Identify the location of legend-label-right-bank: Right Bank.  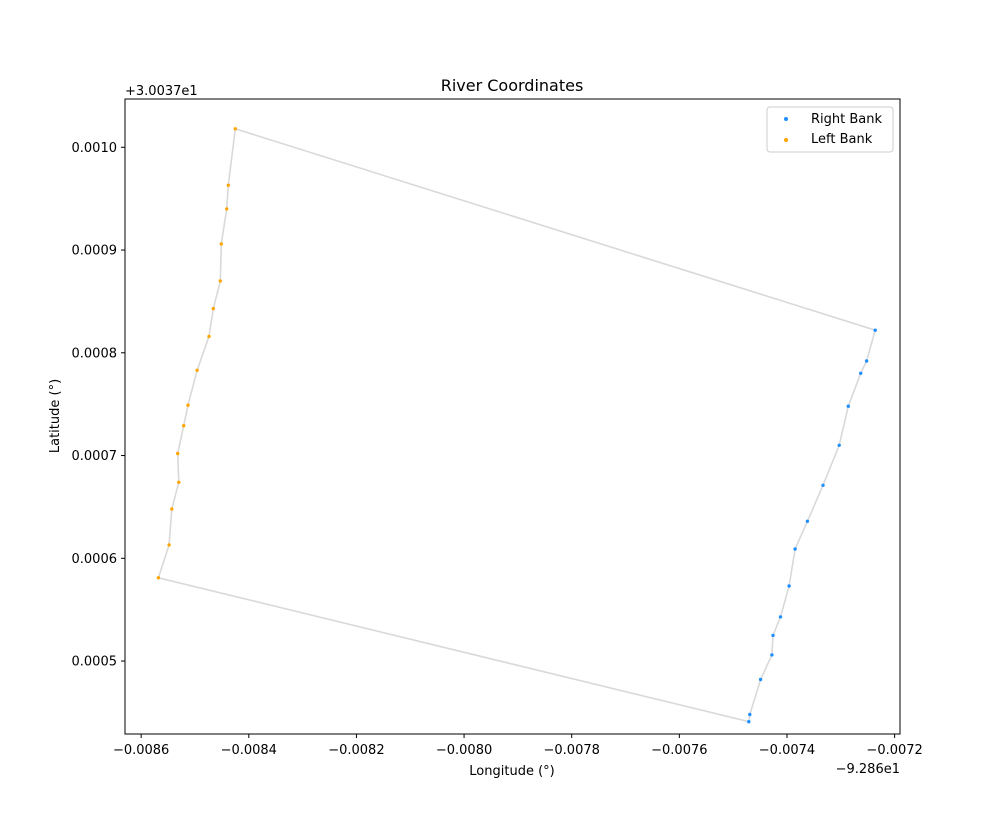
(846, 119).